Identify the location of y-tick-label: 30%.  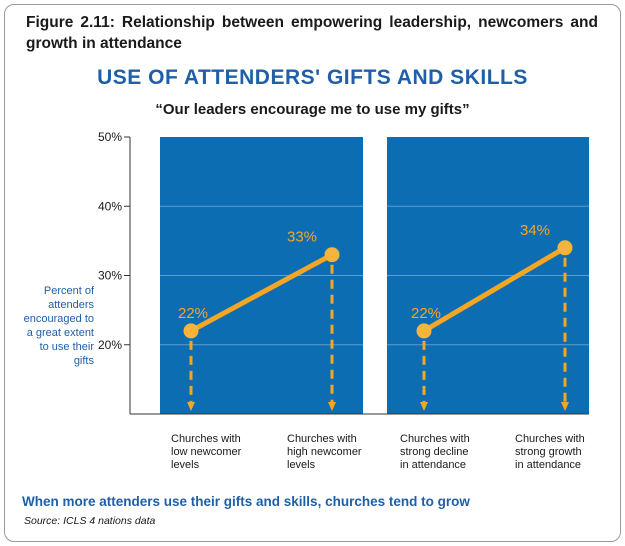
(110, 276).